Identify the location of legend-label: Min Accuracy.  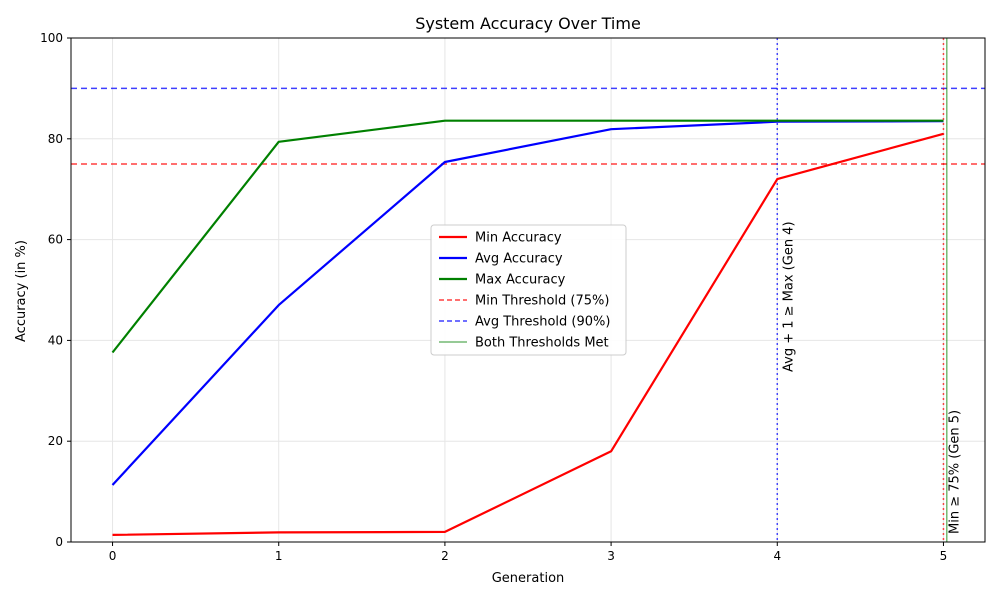
(518, 238).